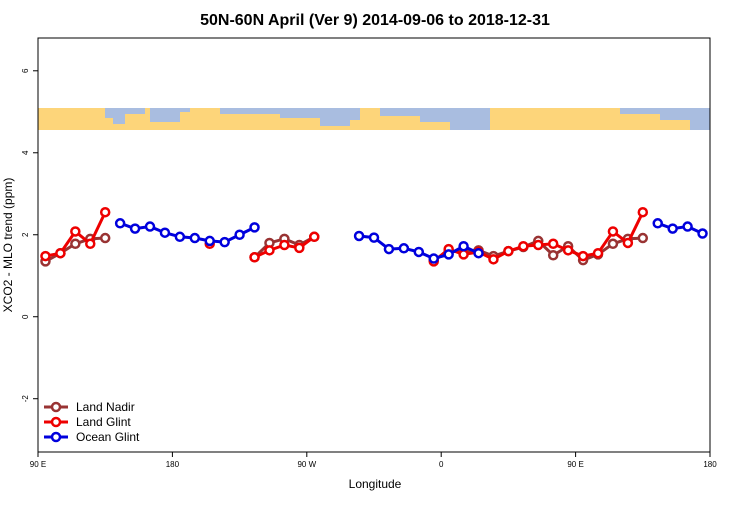  Describe the element at coordinates (25, 399) in the screenshot. I see `y-tick-label: -2` at that location.